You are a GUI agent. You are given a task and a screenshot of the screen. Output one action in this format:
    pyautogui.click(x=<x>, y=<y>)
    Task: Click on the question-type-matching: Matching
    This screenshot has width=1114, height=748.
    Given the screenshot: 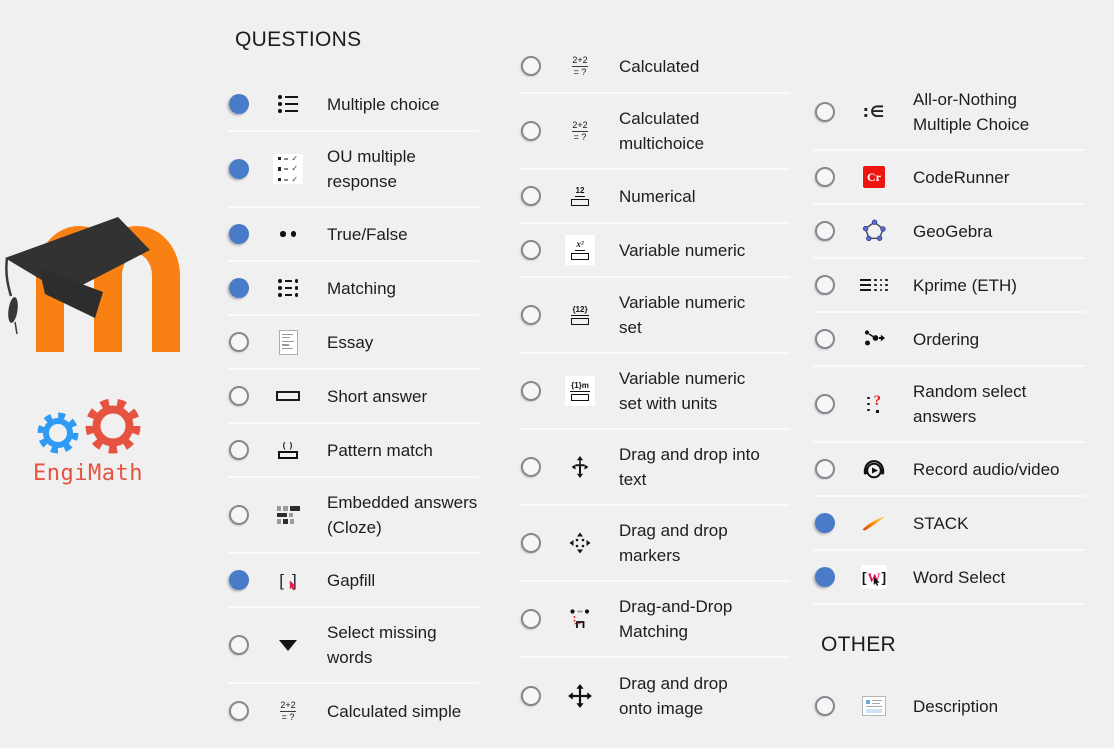 What is the action you would take?
    pyautogui.click(x=353, y=289)
    